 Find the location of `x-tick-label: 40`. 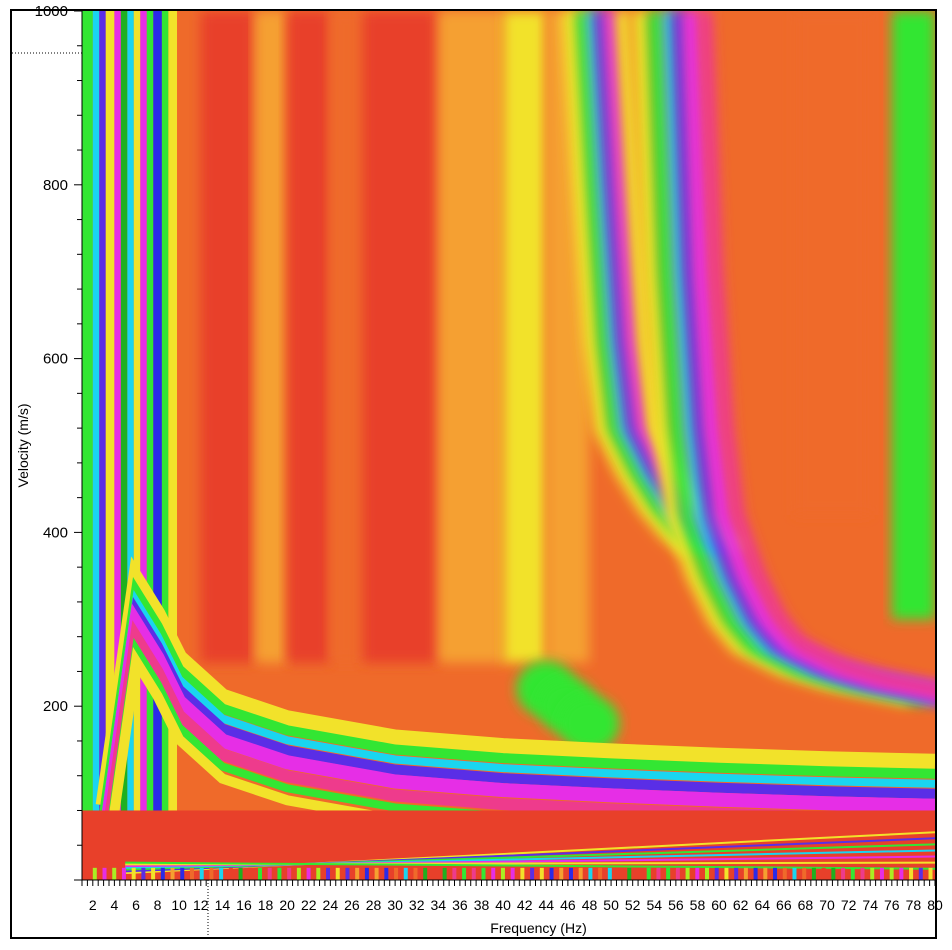

x-tick-label: 40 is located at coordinates (503, 905).